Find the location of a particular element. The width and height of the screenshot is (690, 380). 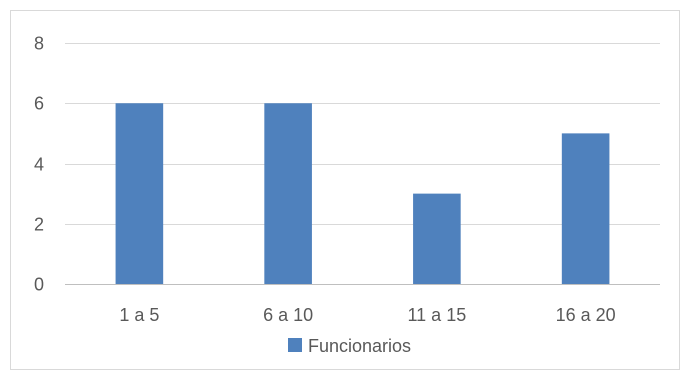

x-tick-label: 16 a 20 is located at coordinates (586, 315).